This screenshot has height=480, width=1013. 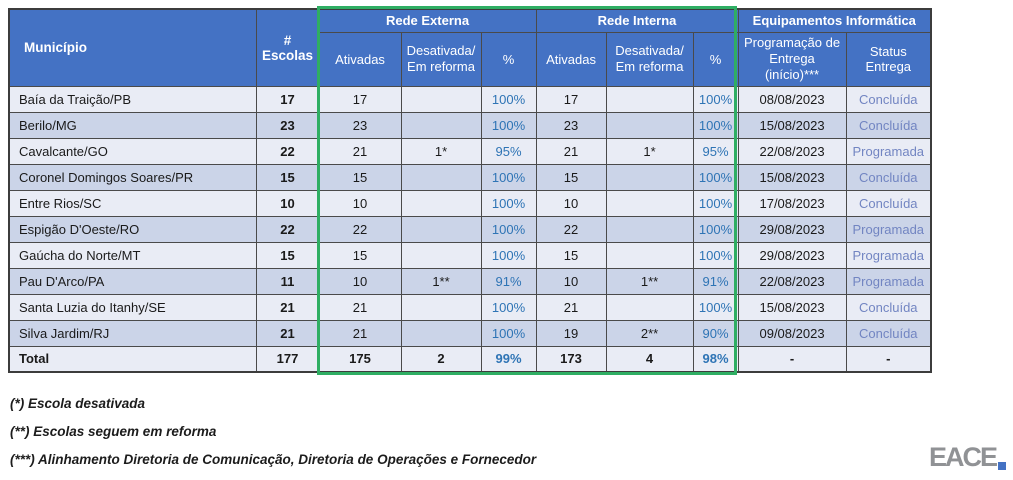 What do you see at coordinates (132, 307) in the screenshot?
I see `cell-municipio: Santa Luzia do Itanhy/SE` at bounding box center [132, 307].